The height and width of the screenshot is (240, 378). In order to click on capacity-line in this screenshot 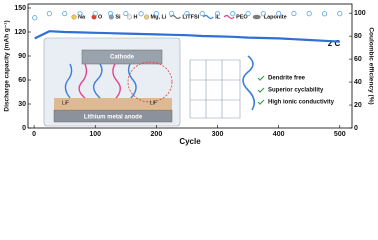, I will do `click(187, 36)`.